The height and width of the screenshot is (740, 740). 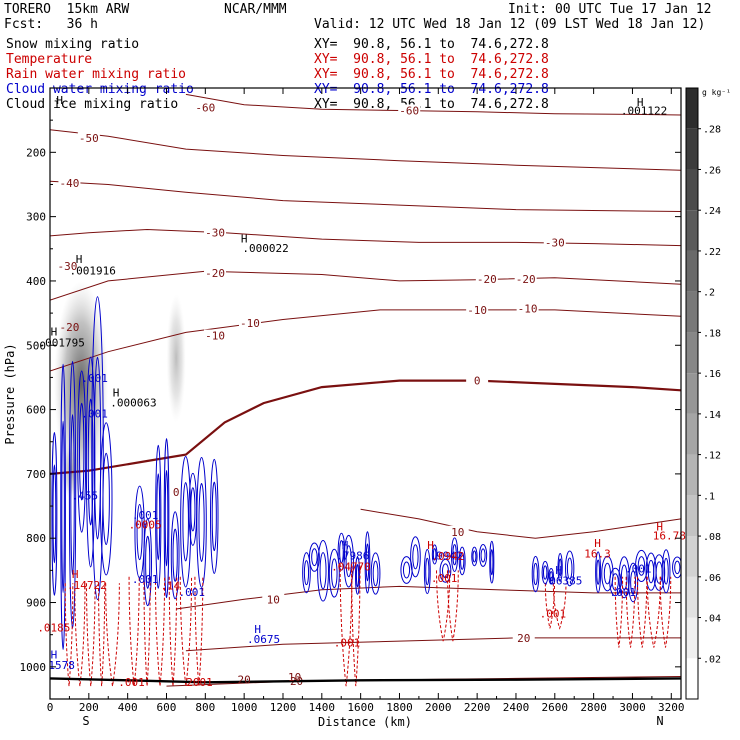 I want to click on y-tick-label: 800, so click(x=36, y=538).